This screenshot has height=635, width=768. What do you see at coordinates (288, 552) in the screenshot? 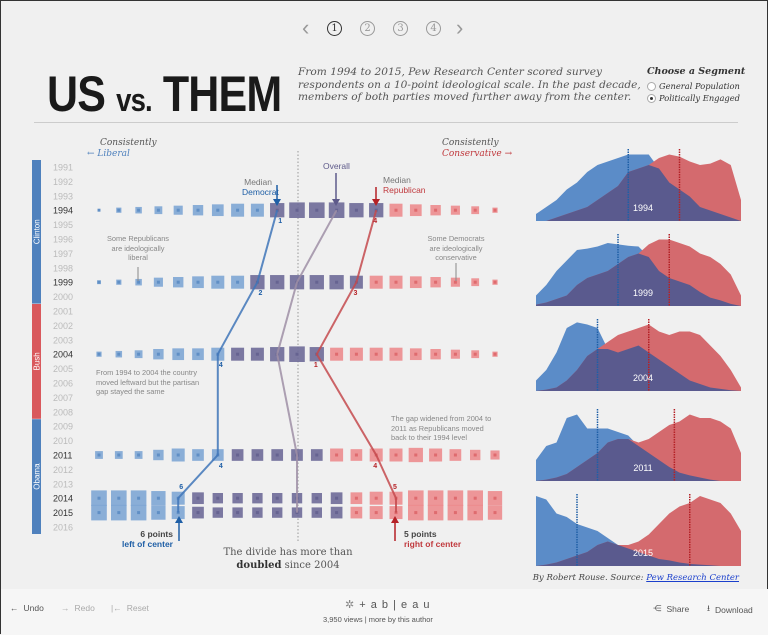
I see `caption-line: The divide has more than` at bounding box center [288, 552].